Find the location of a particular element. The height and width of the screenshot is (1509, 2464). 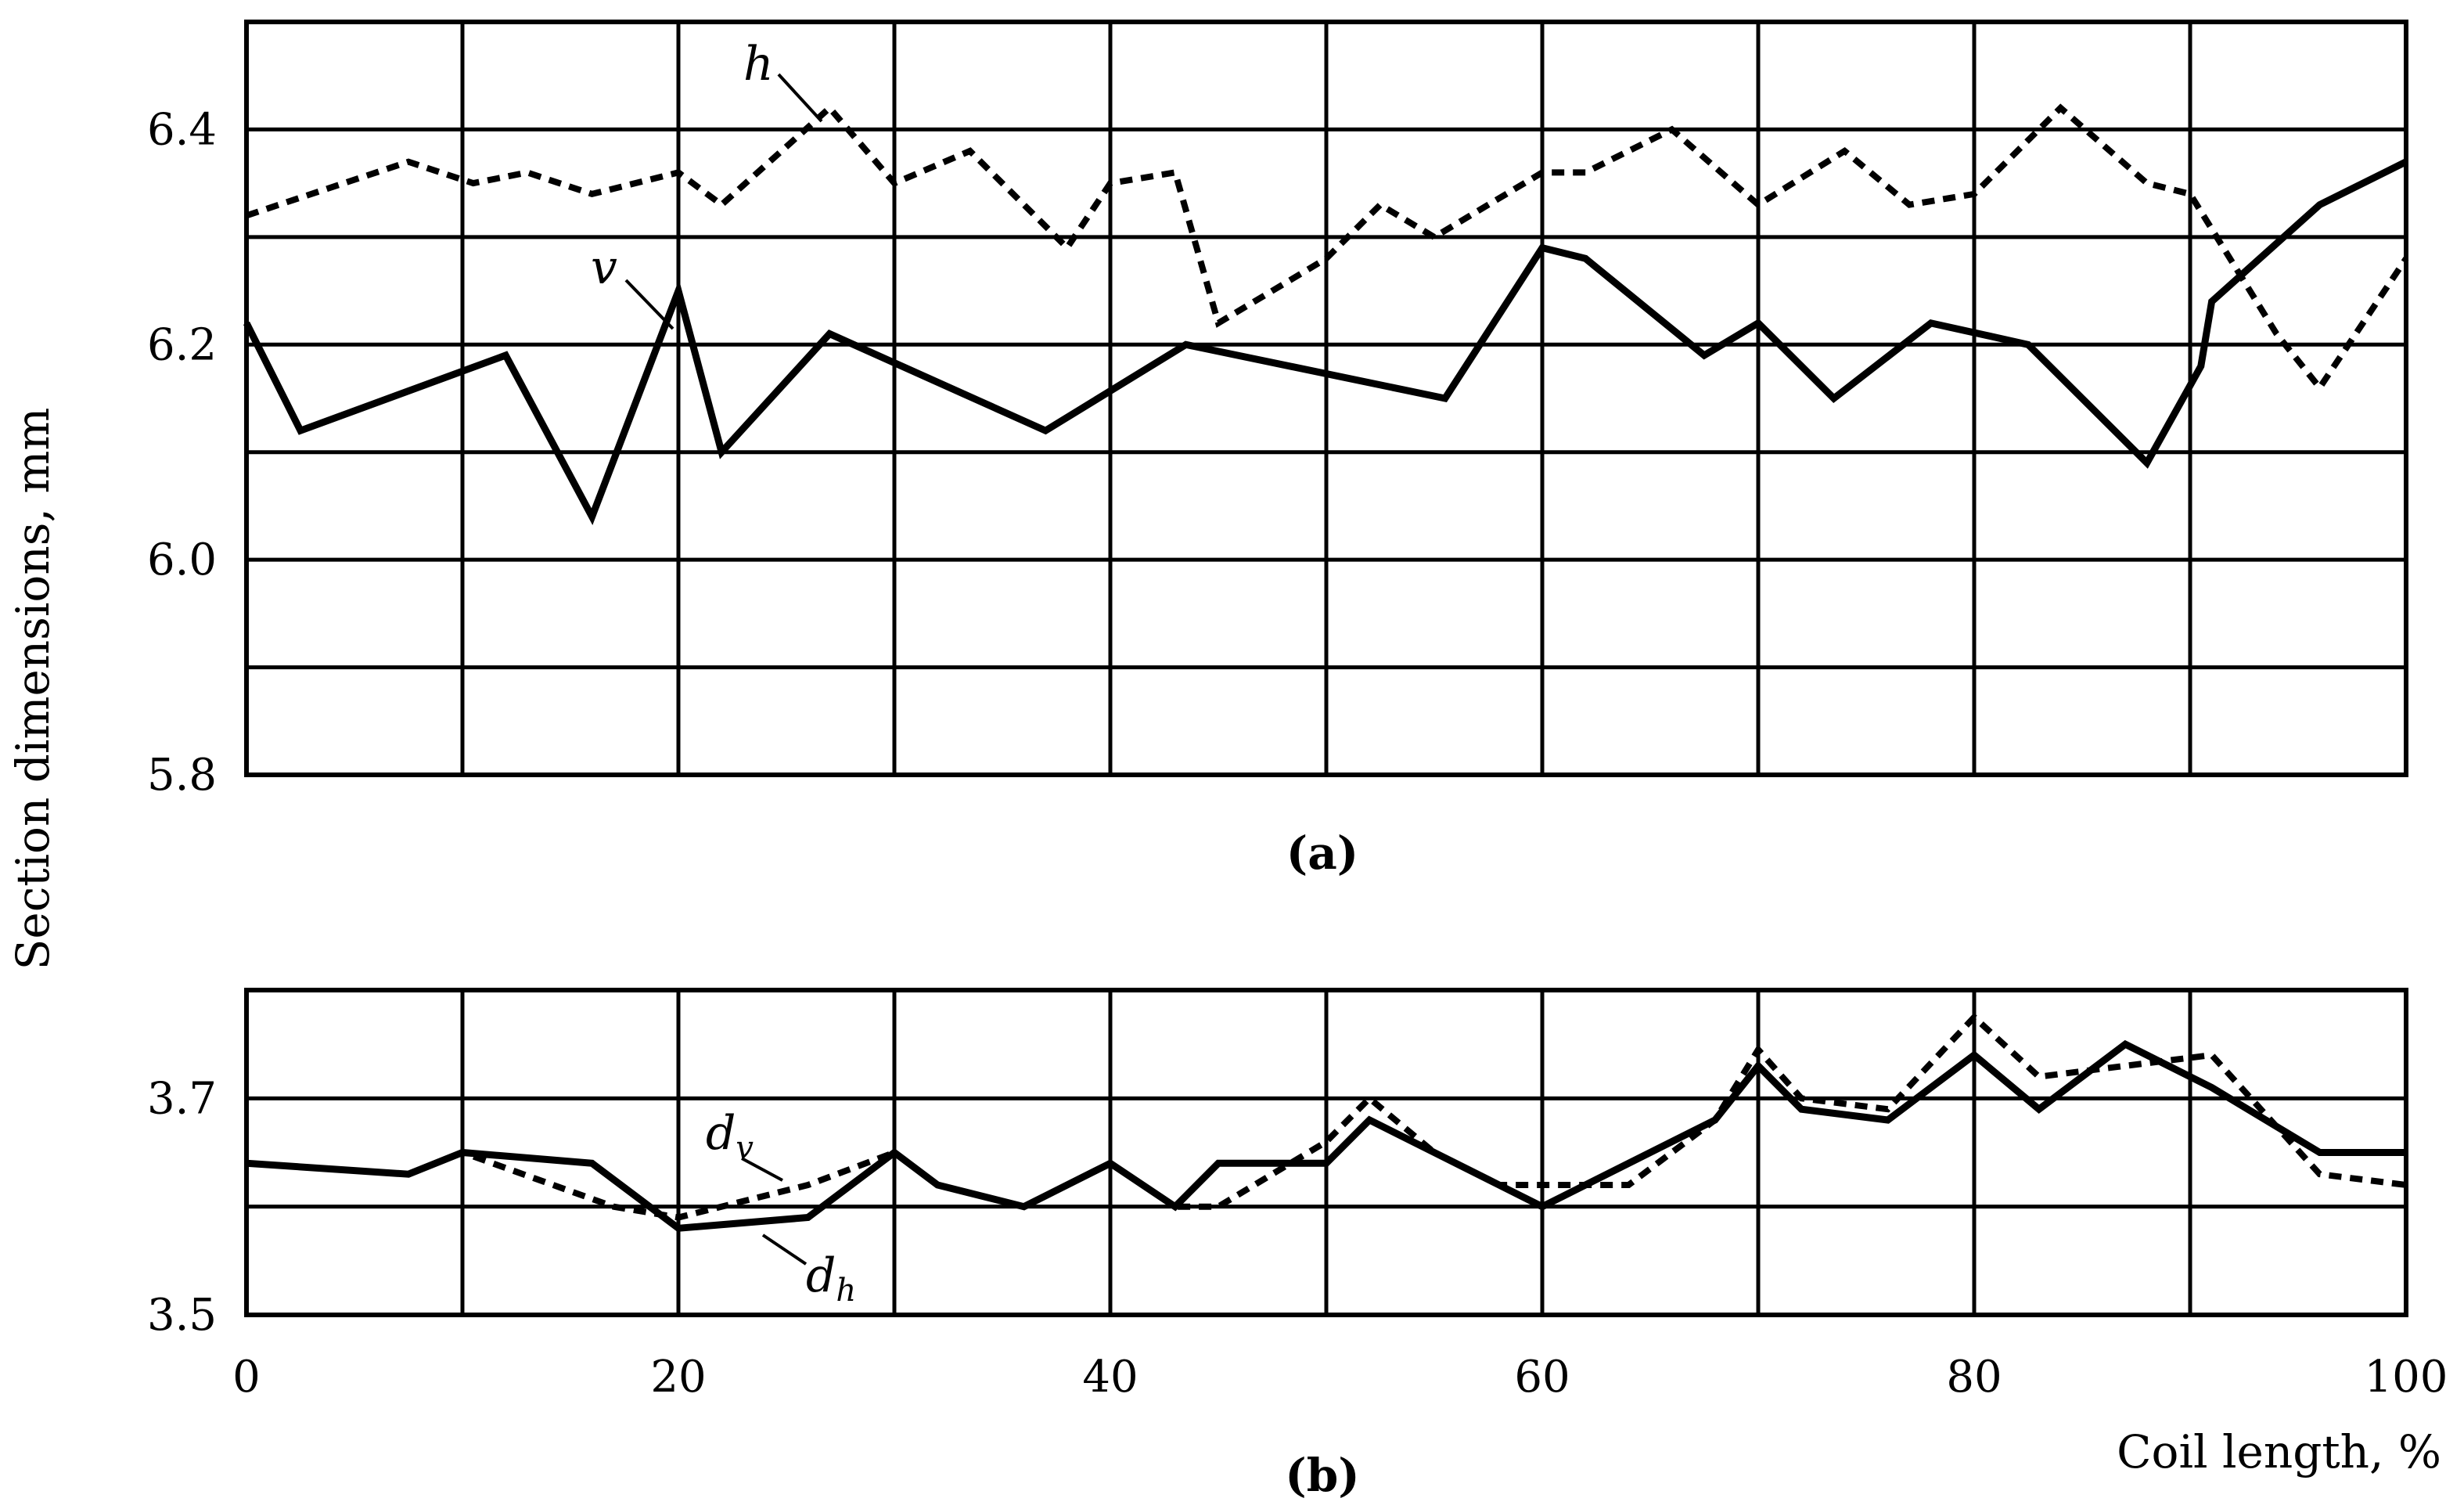

x-tick-label: 60 is located at coordinates (1542, 1377).